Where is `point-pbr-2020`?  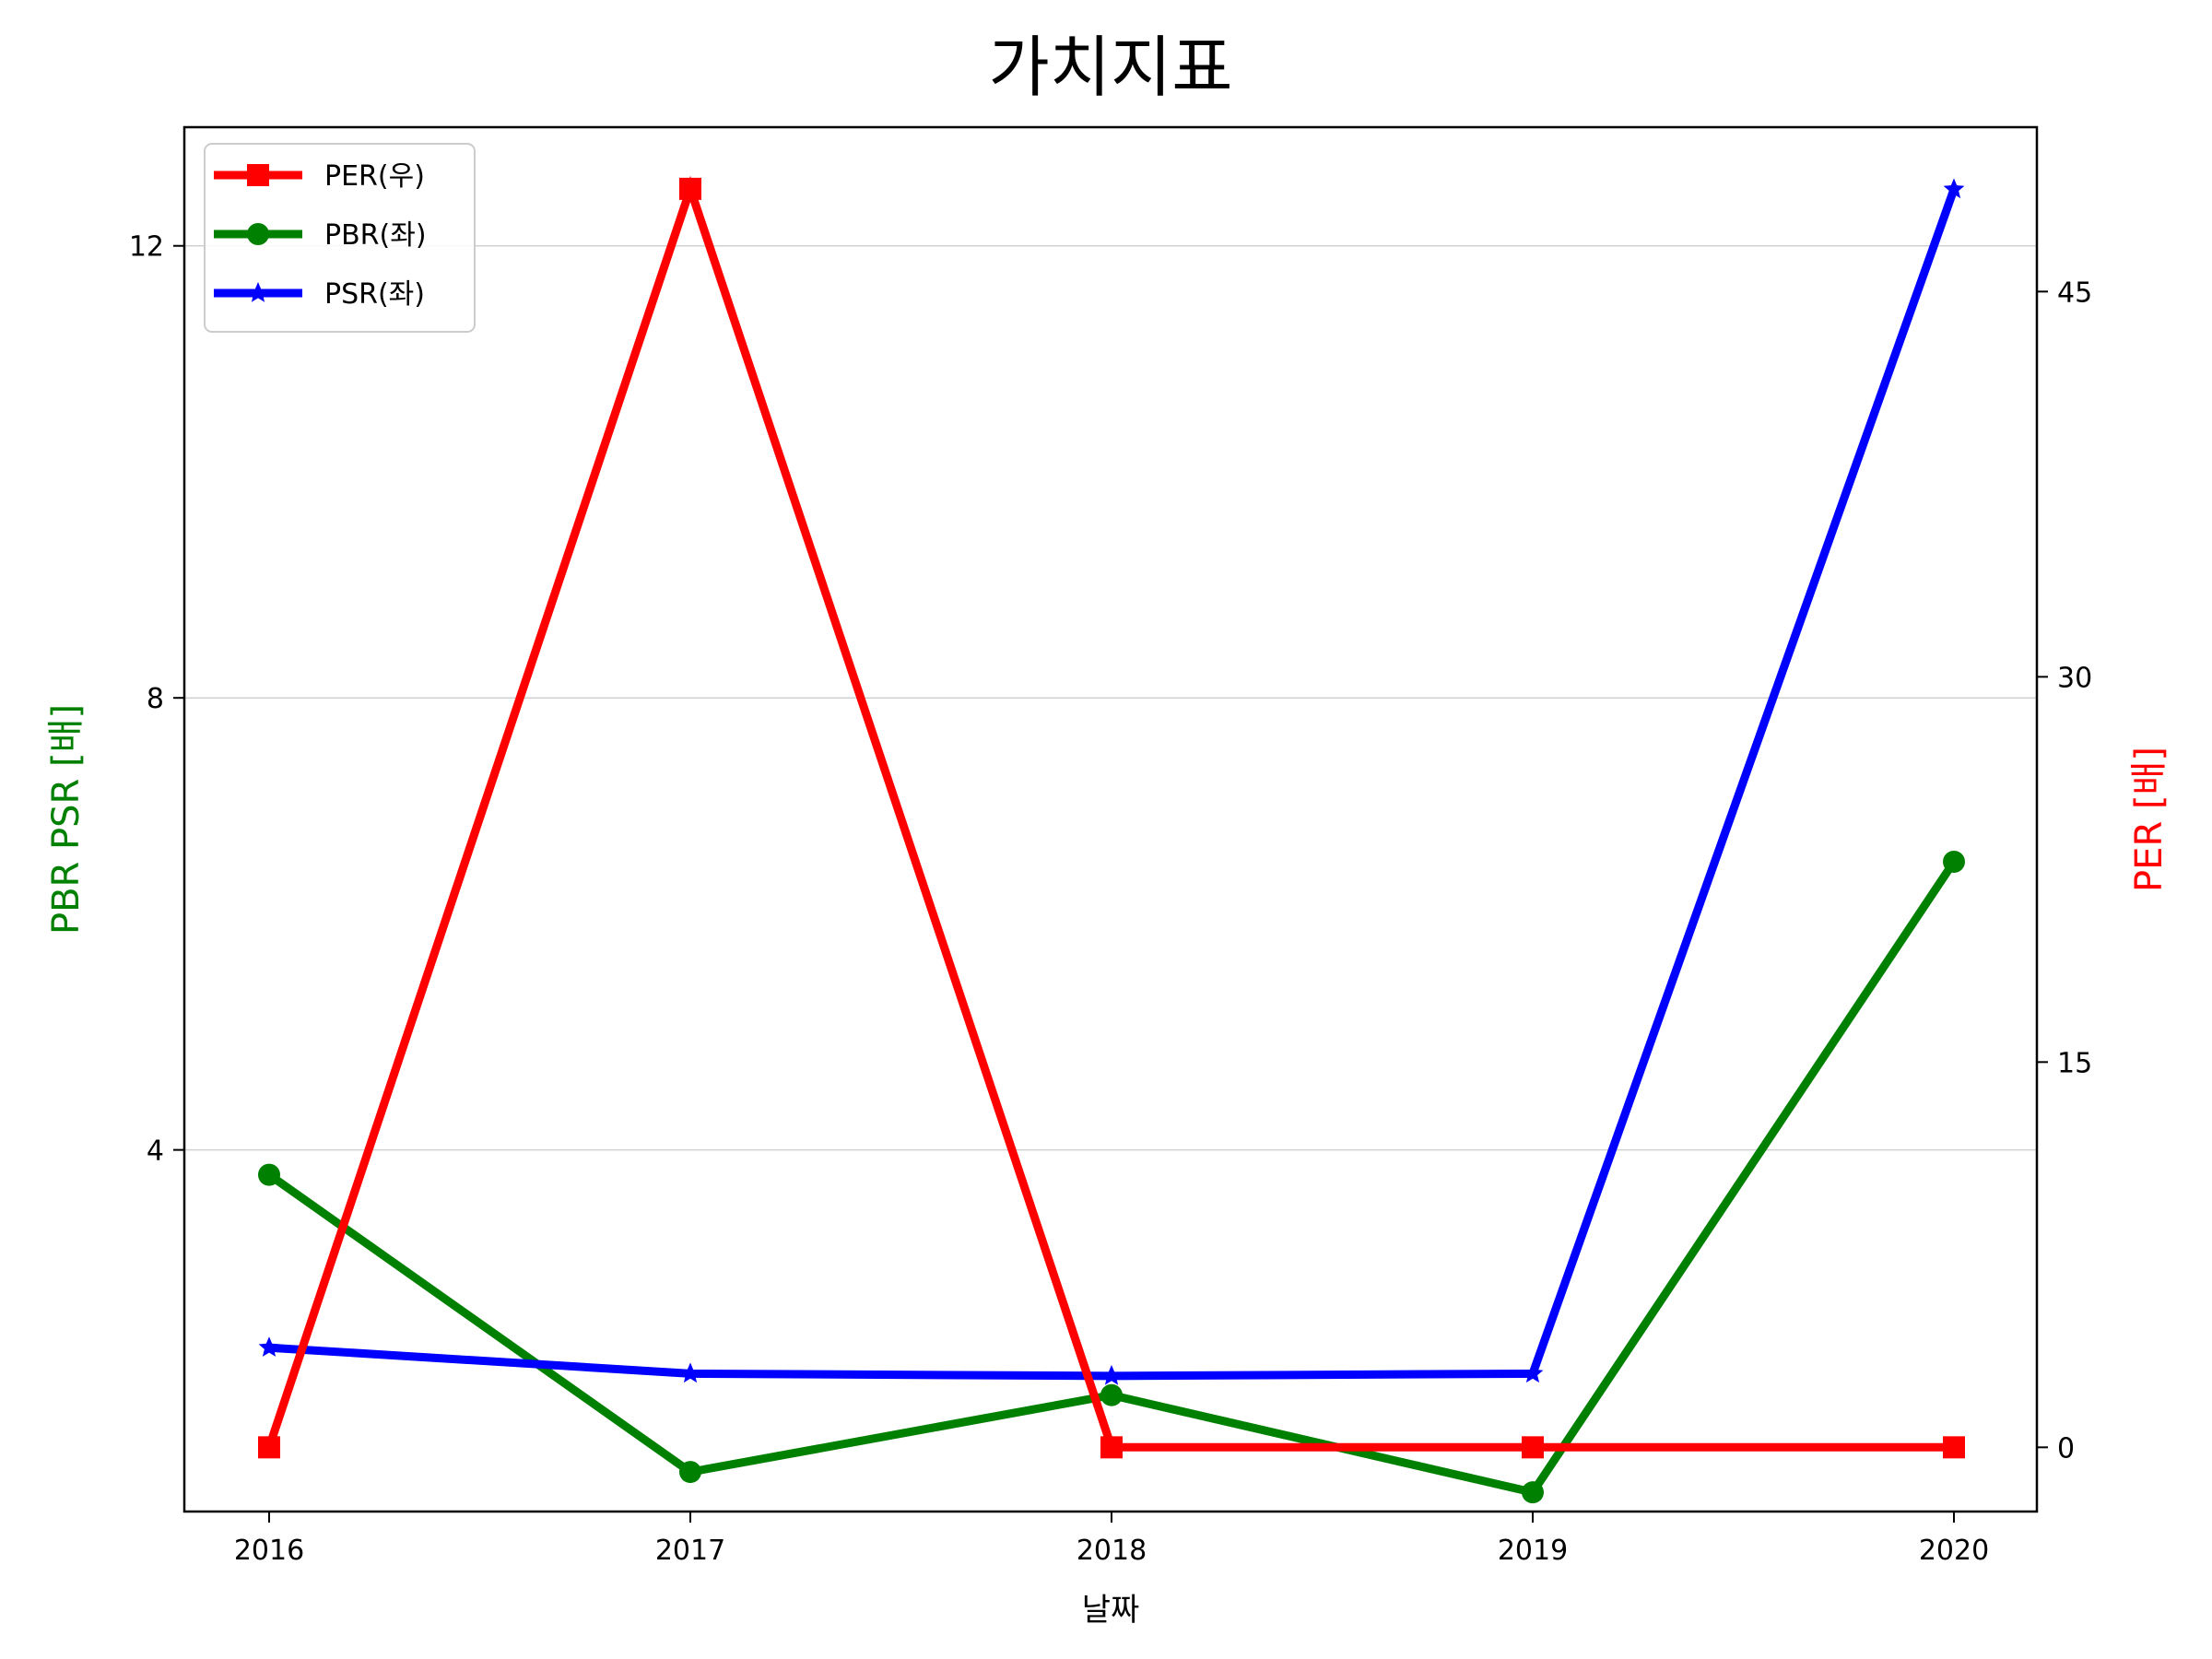
point-pbr-2020 is located at coordinates (1954, 861).